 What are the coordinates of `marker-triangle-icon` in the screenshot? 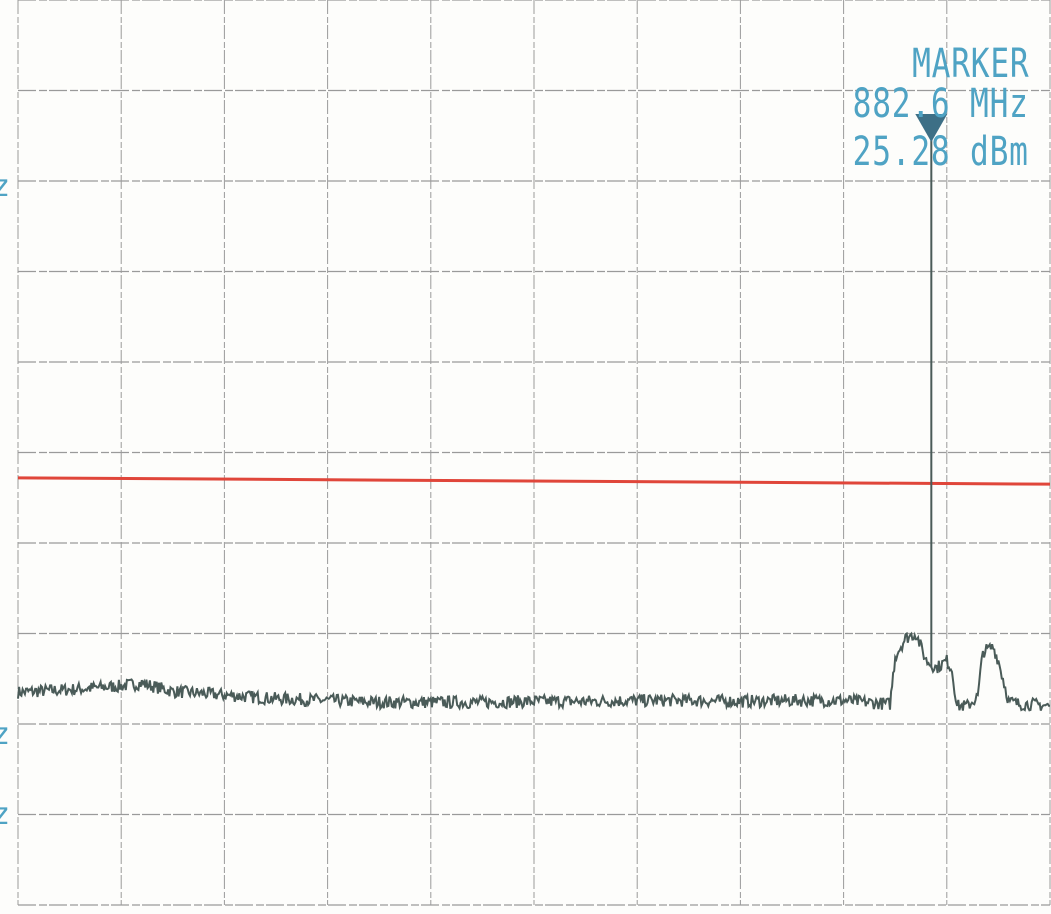 It's located at (931, 128).